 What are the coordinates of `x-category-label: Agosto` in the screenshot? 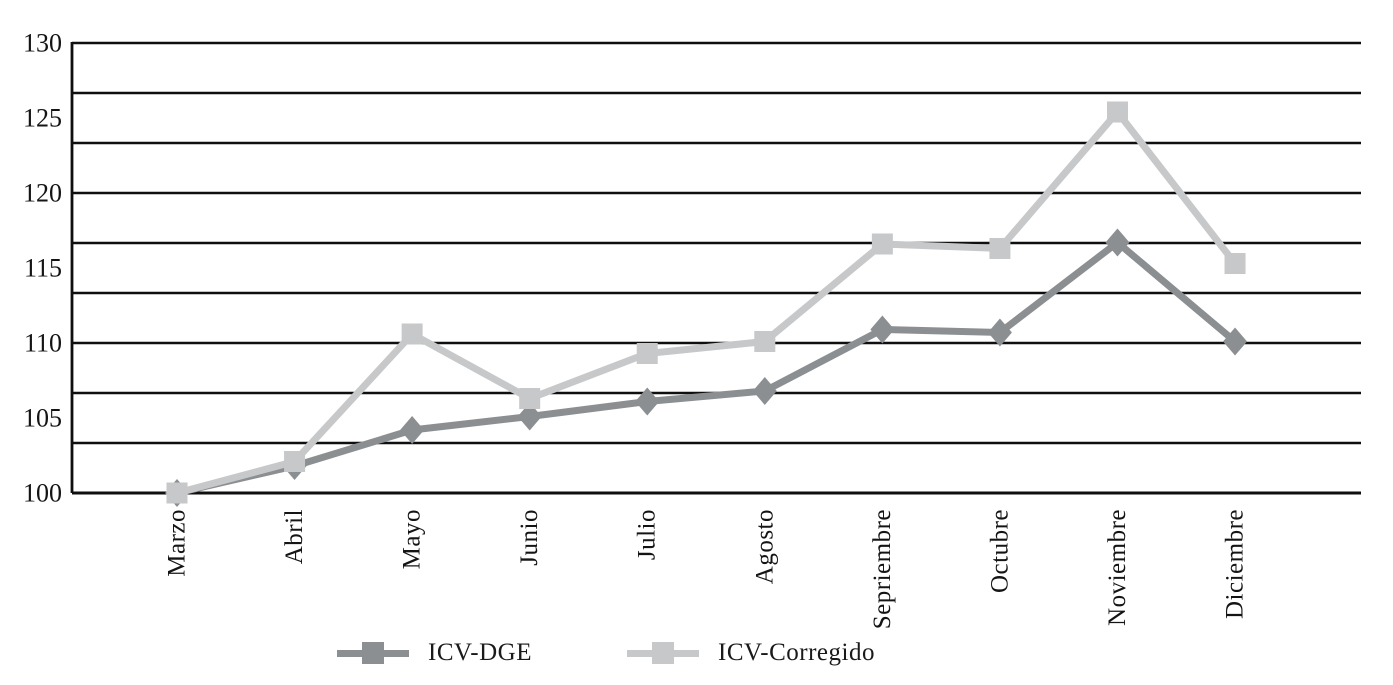 It's located at (764, 546).